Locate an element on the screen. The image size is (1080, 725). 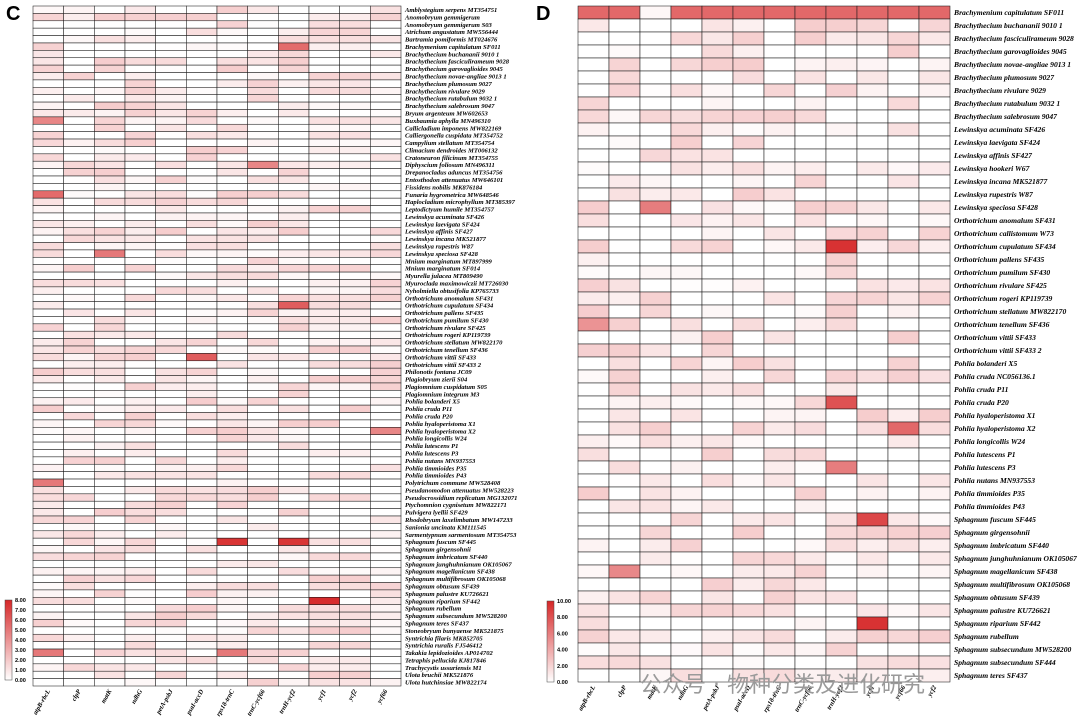
colorbar-tick-label: 2.00 is located at coordinates (20, 661).